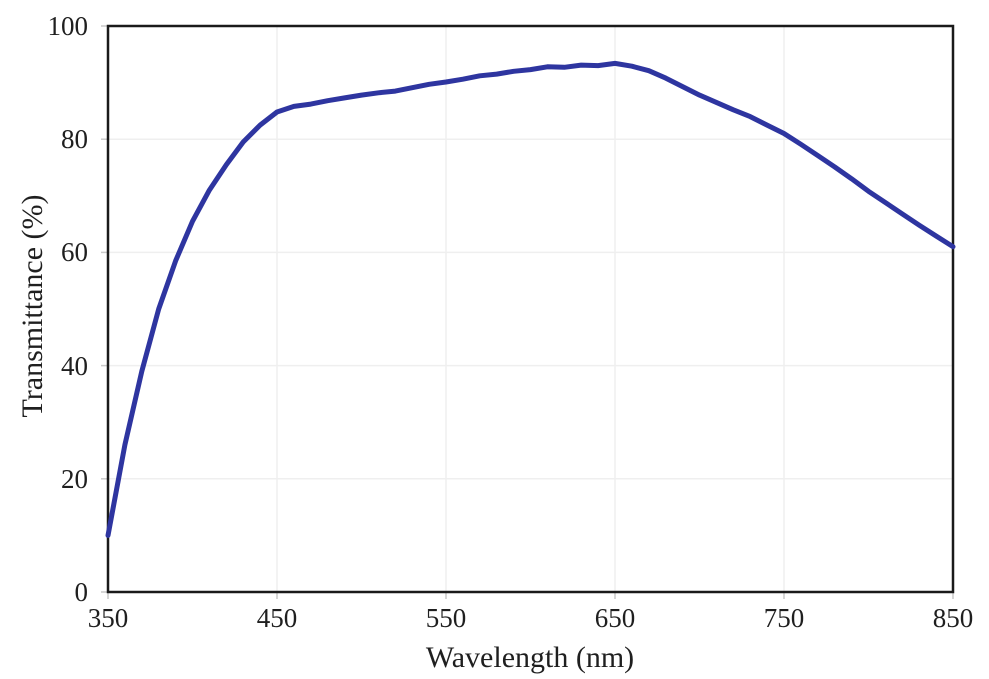 The image size is (989, 679). I want to click on y-tick-label: 40, so click(74, 366).